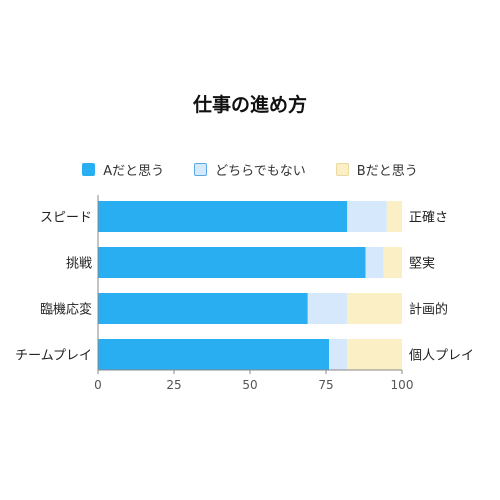  I want to click on right-label: 個人プレイ, so click(441, 356).